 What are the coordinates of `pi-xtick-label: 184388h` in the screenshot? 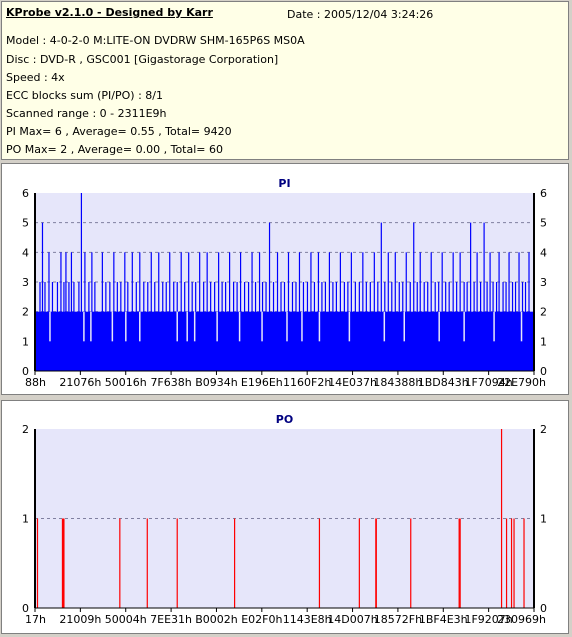 It's located at (397, 382).